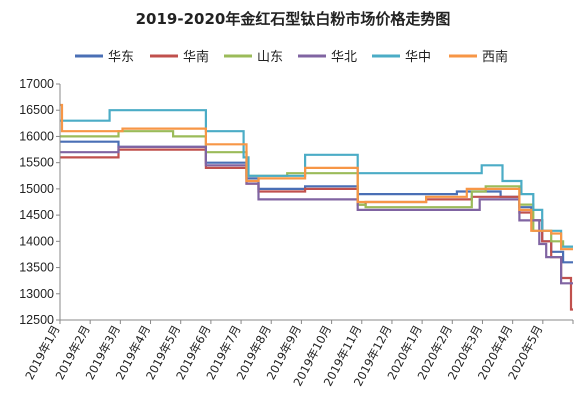 The height and width of the screenshot is (419, 587). Describe the element at coordinates (291, 57) in the screenshot. I see `legend: 华东 华南 山东 华北 华中 西南` at that location.